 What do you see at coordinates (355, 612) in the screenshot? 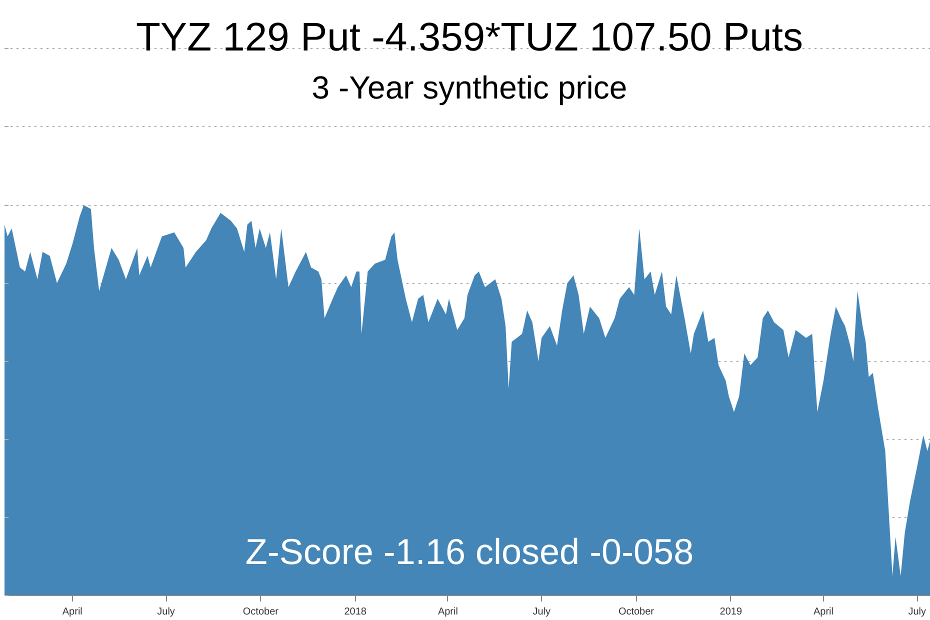
I see `x-tick-label: 2018` at bounding box center [355, 612].